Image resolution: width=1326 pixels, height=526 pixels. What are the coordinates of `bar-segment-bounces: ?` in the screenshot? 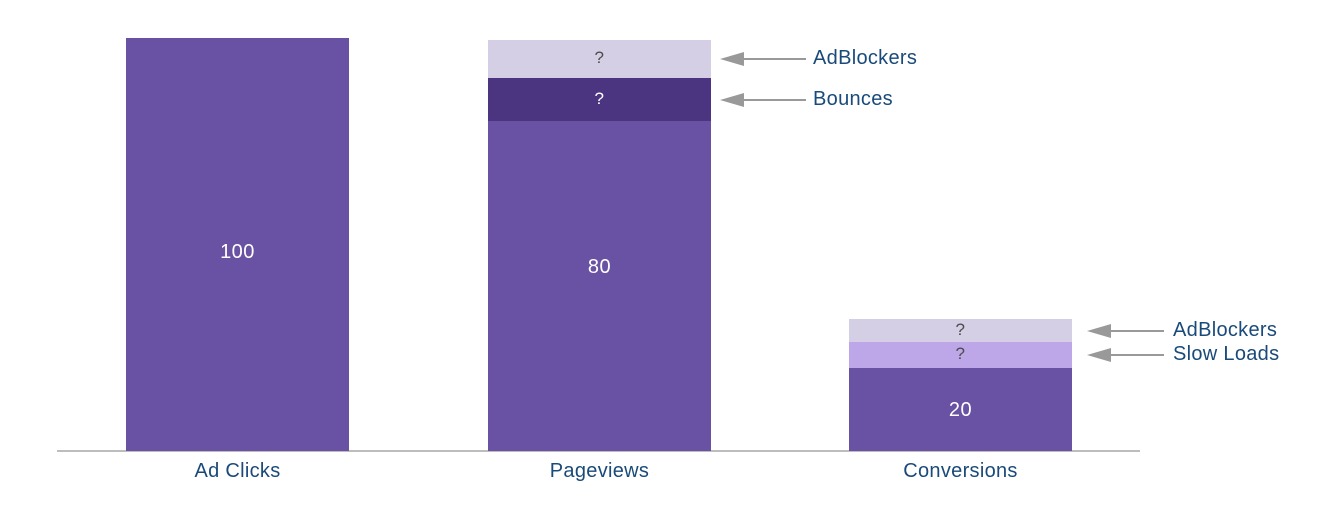 It's located at (599, 99).